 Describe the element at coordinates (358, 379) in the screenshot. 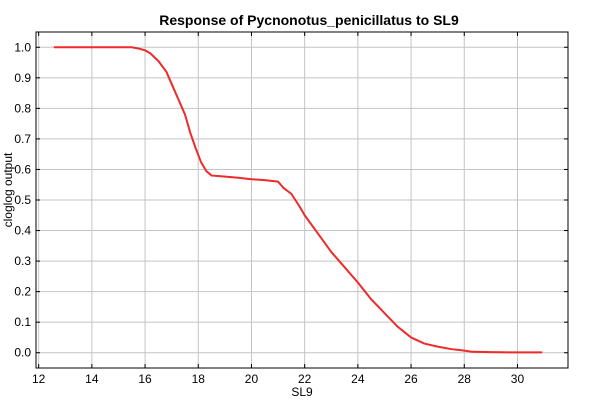

I see `x-tick-label: 24` at that location.